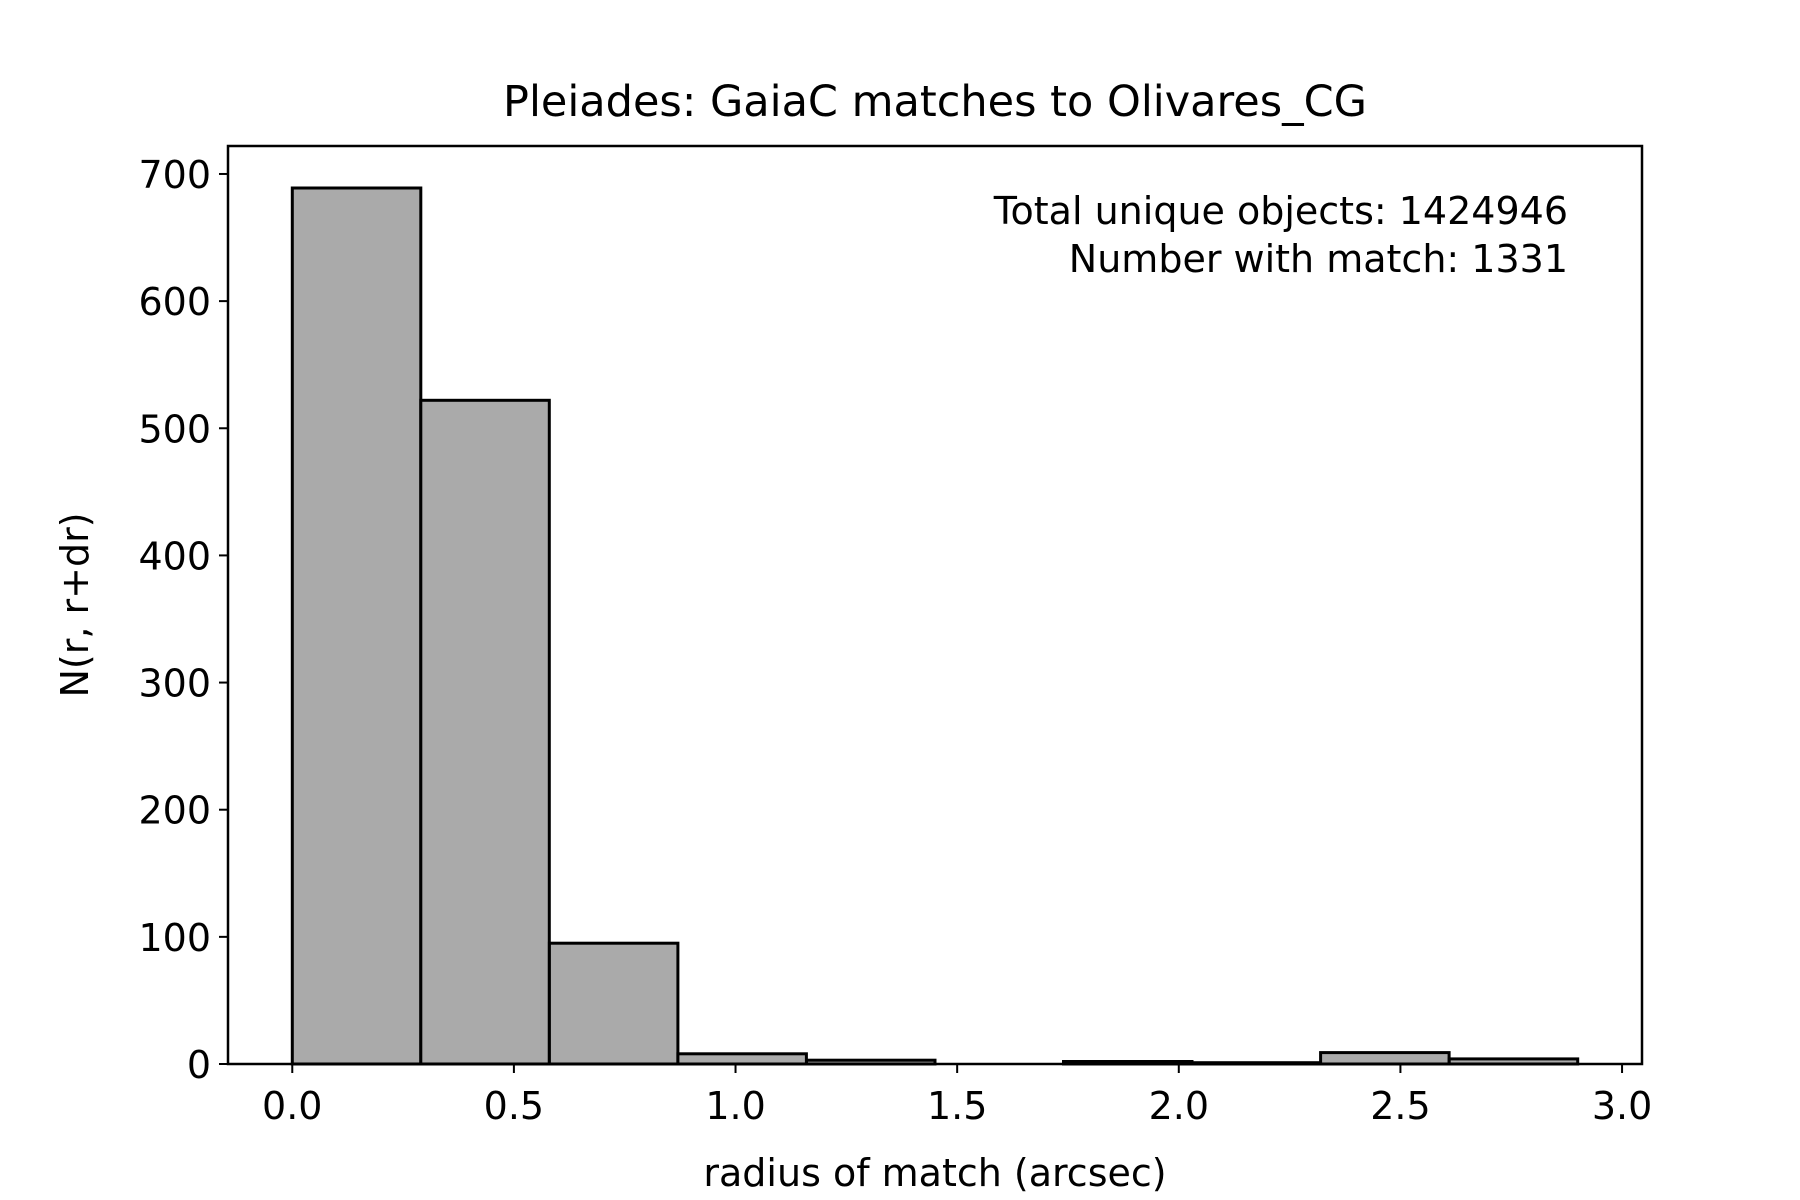 The width and height of the screenshot is (1800, 1200). I want to click on x-tick-label: 1.0, so click(735, 1106).